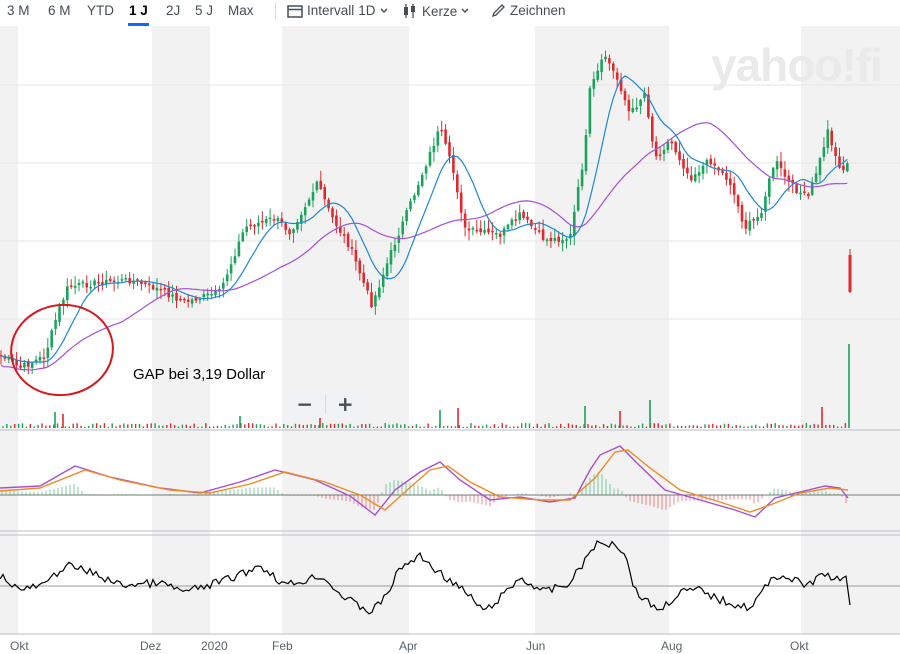 Image resolution: width=900 pixels, height=654 pixels. I want to click on range-max: Max, so click(241, 10).